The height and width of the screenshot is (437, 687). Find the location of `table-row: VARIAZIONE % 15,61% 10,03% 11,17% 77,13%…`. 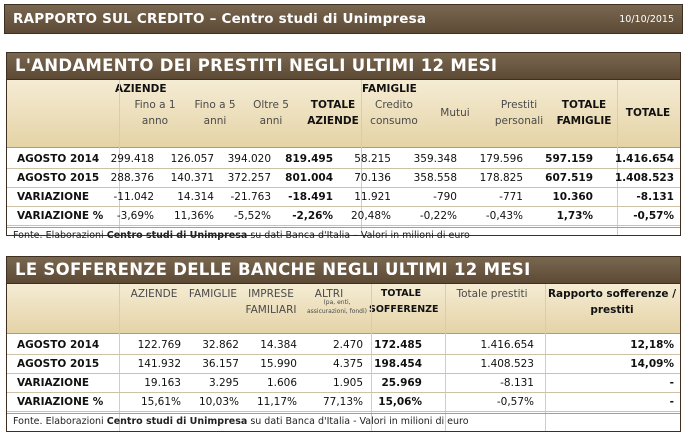

table-row: VARIAZIONE % 15,61% 10,03% 11,17% 77,13%… is located at coordinates (343, 402).